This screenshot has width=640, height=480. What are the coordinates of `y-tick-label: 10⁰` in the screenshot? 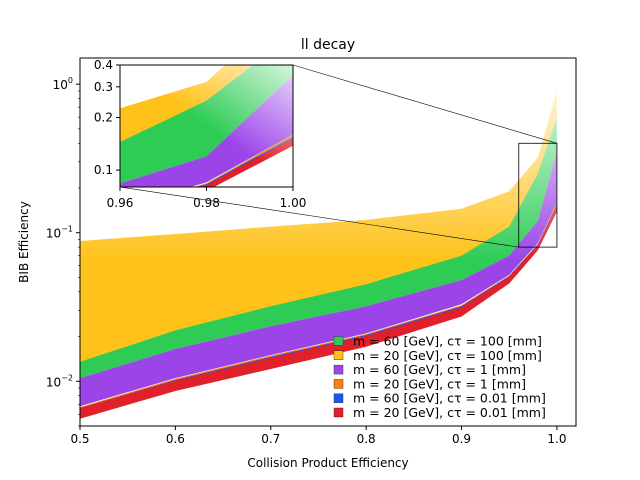 It's located at (63, 84).